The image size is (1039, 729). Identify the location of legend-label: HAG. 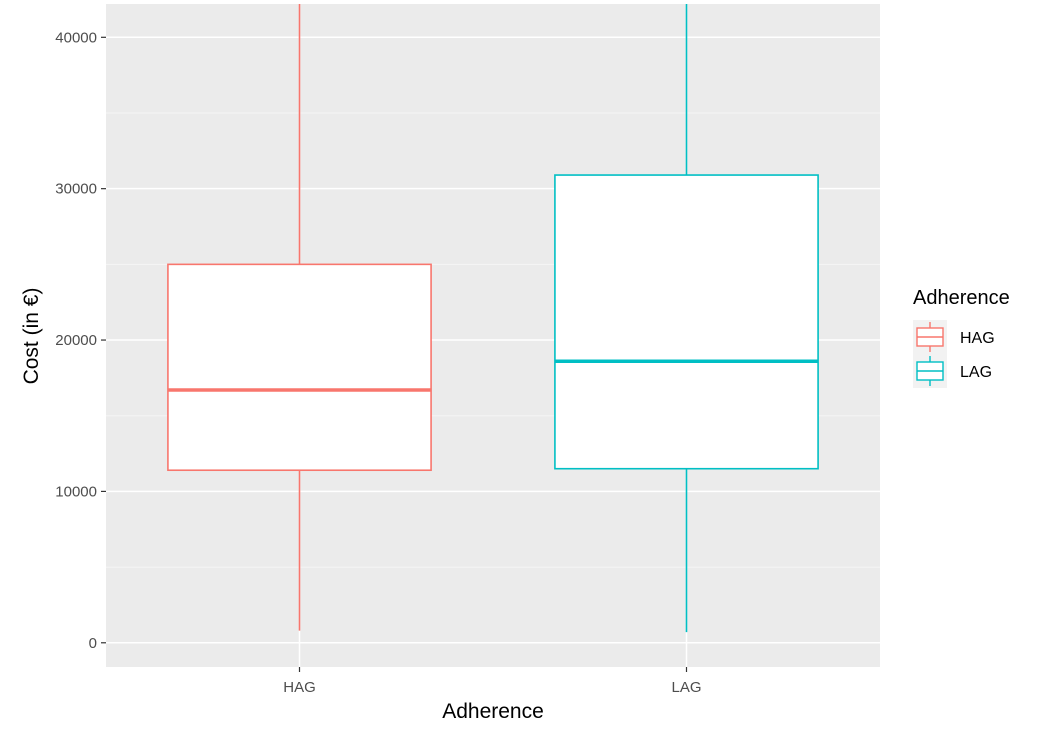
(977, 338).